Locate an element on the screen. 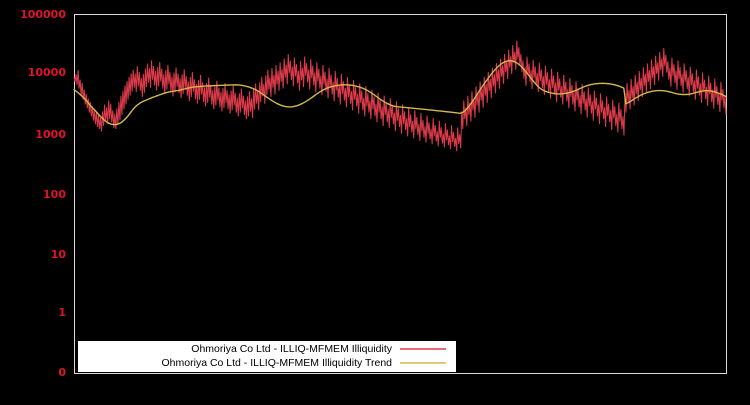  y-axis-tick-label: 1 is located at coordinates (62, 312).